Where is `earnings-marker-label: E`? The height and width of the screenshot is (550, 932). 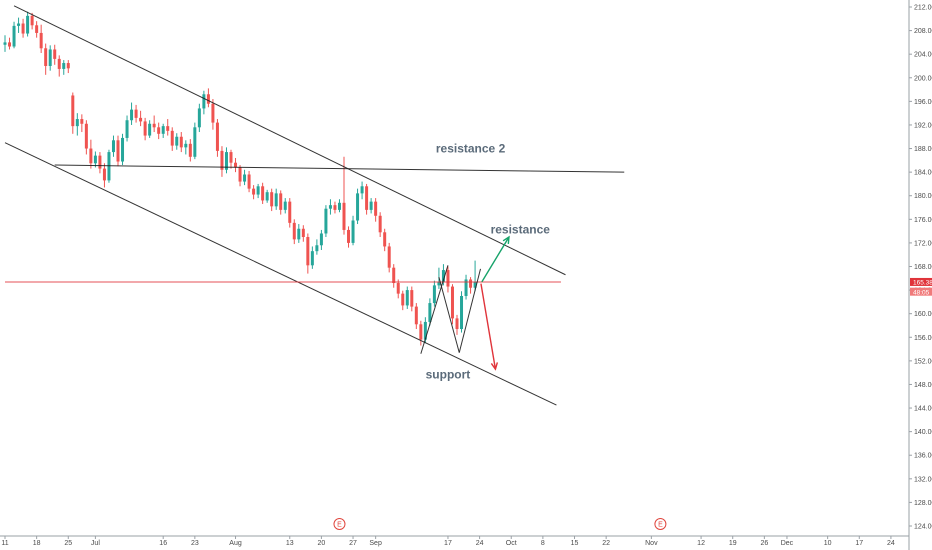
earnings-marker-label: E is located at coordinates (660, 525).